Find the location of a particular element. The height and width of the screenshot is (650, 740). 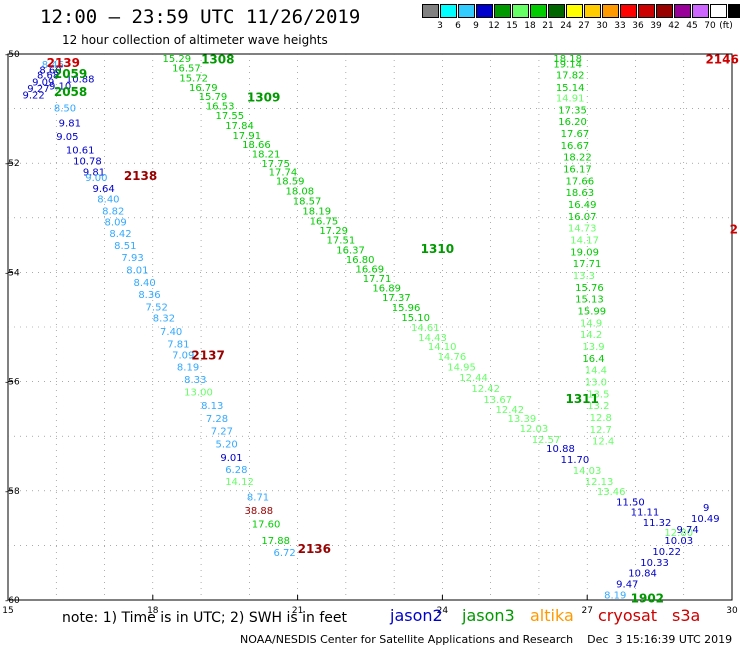

pass-number: 2136 is located at coordinates (314, 549).